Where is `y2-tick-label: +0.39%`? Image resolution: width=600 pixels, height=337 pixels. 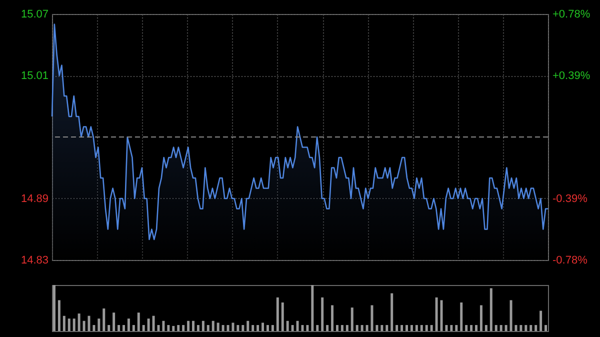 y2-tick-label: +0.39% is located at coordinates (571, 76).